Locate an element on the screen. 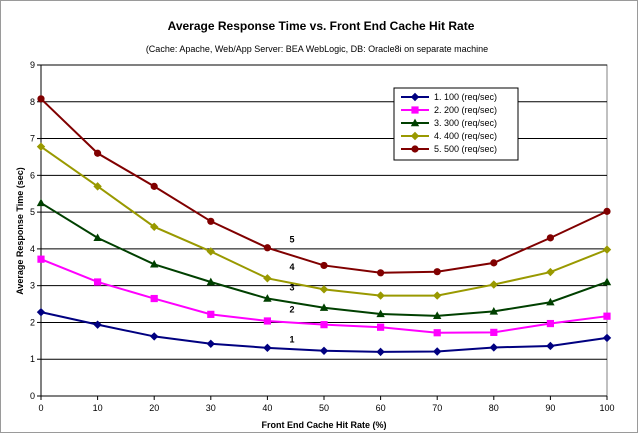 This screenshot has height=434, width=638. y-tick-label: 2 is located at coordinates (32, 322).